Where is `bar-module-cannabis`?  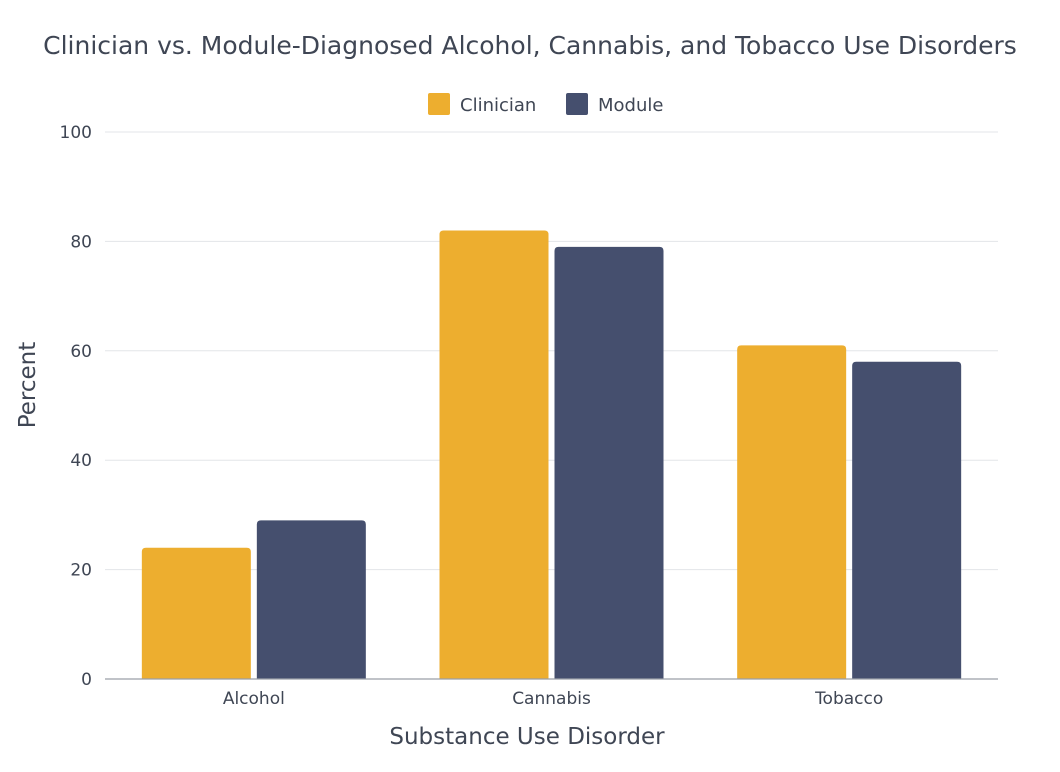
bar-module-cannabis is located at coordinates (609, 462).